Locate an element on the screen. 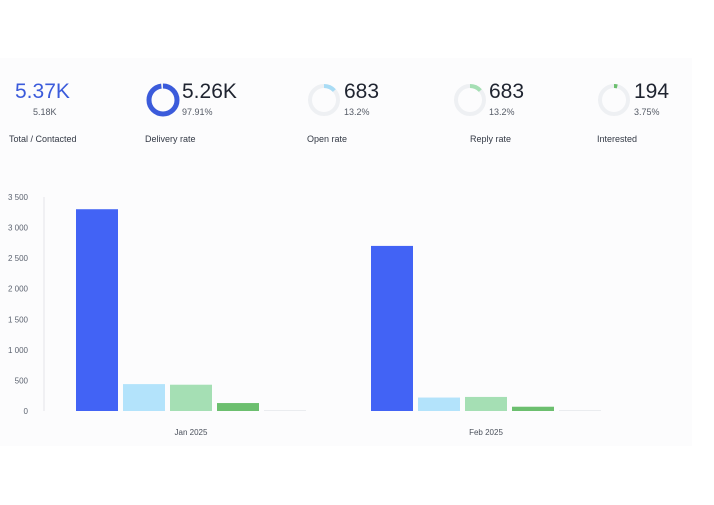 The width and height of the screenshot is (714, 505). stat-open-caption: Open rate is located at coordinates (327, 139).